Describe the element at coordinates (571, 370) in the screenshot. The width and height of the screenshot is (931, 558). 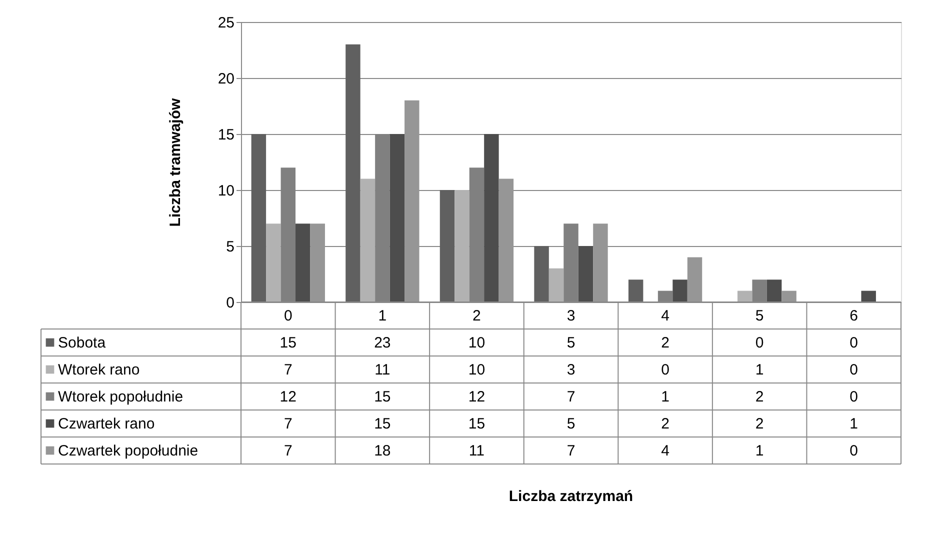
I see `data-label: 3` at that location.